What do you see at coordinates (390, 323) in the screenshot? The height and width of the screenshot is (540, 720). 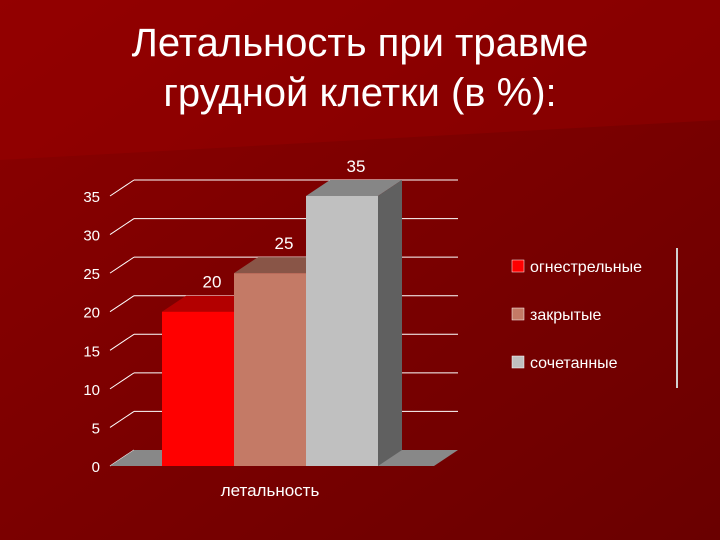 I see `bar-side` at bounding box center [390, 323].